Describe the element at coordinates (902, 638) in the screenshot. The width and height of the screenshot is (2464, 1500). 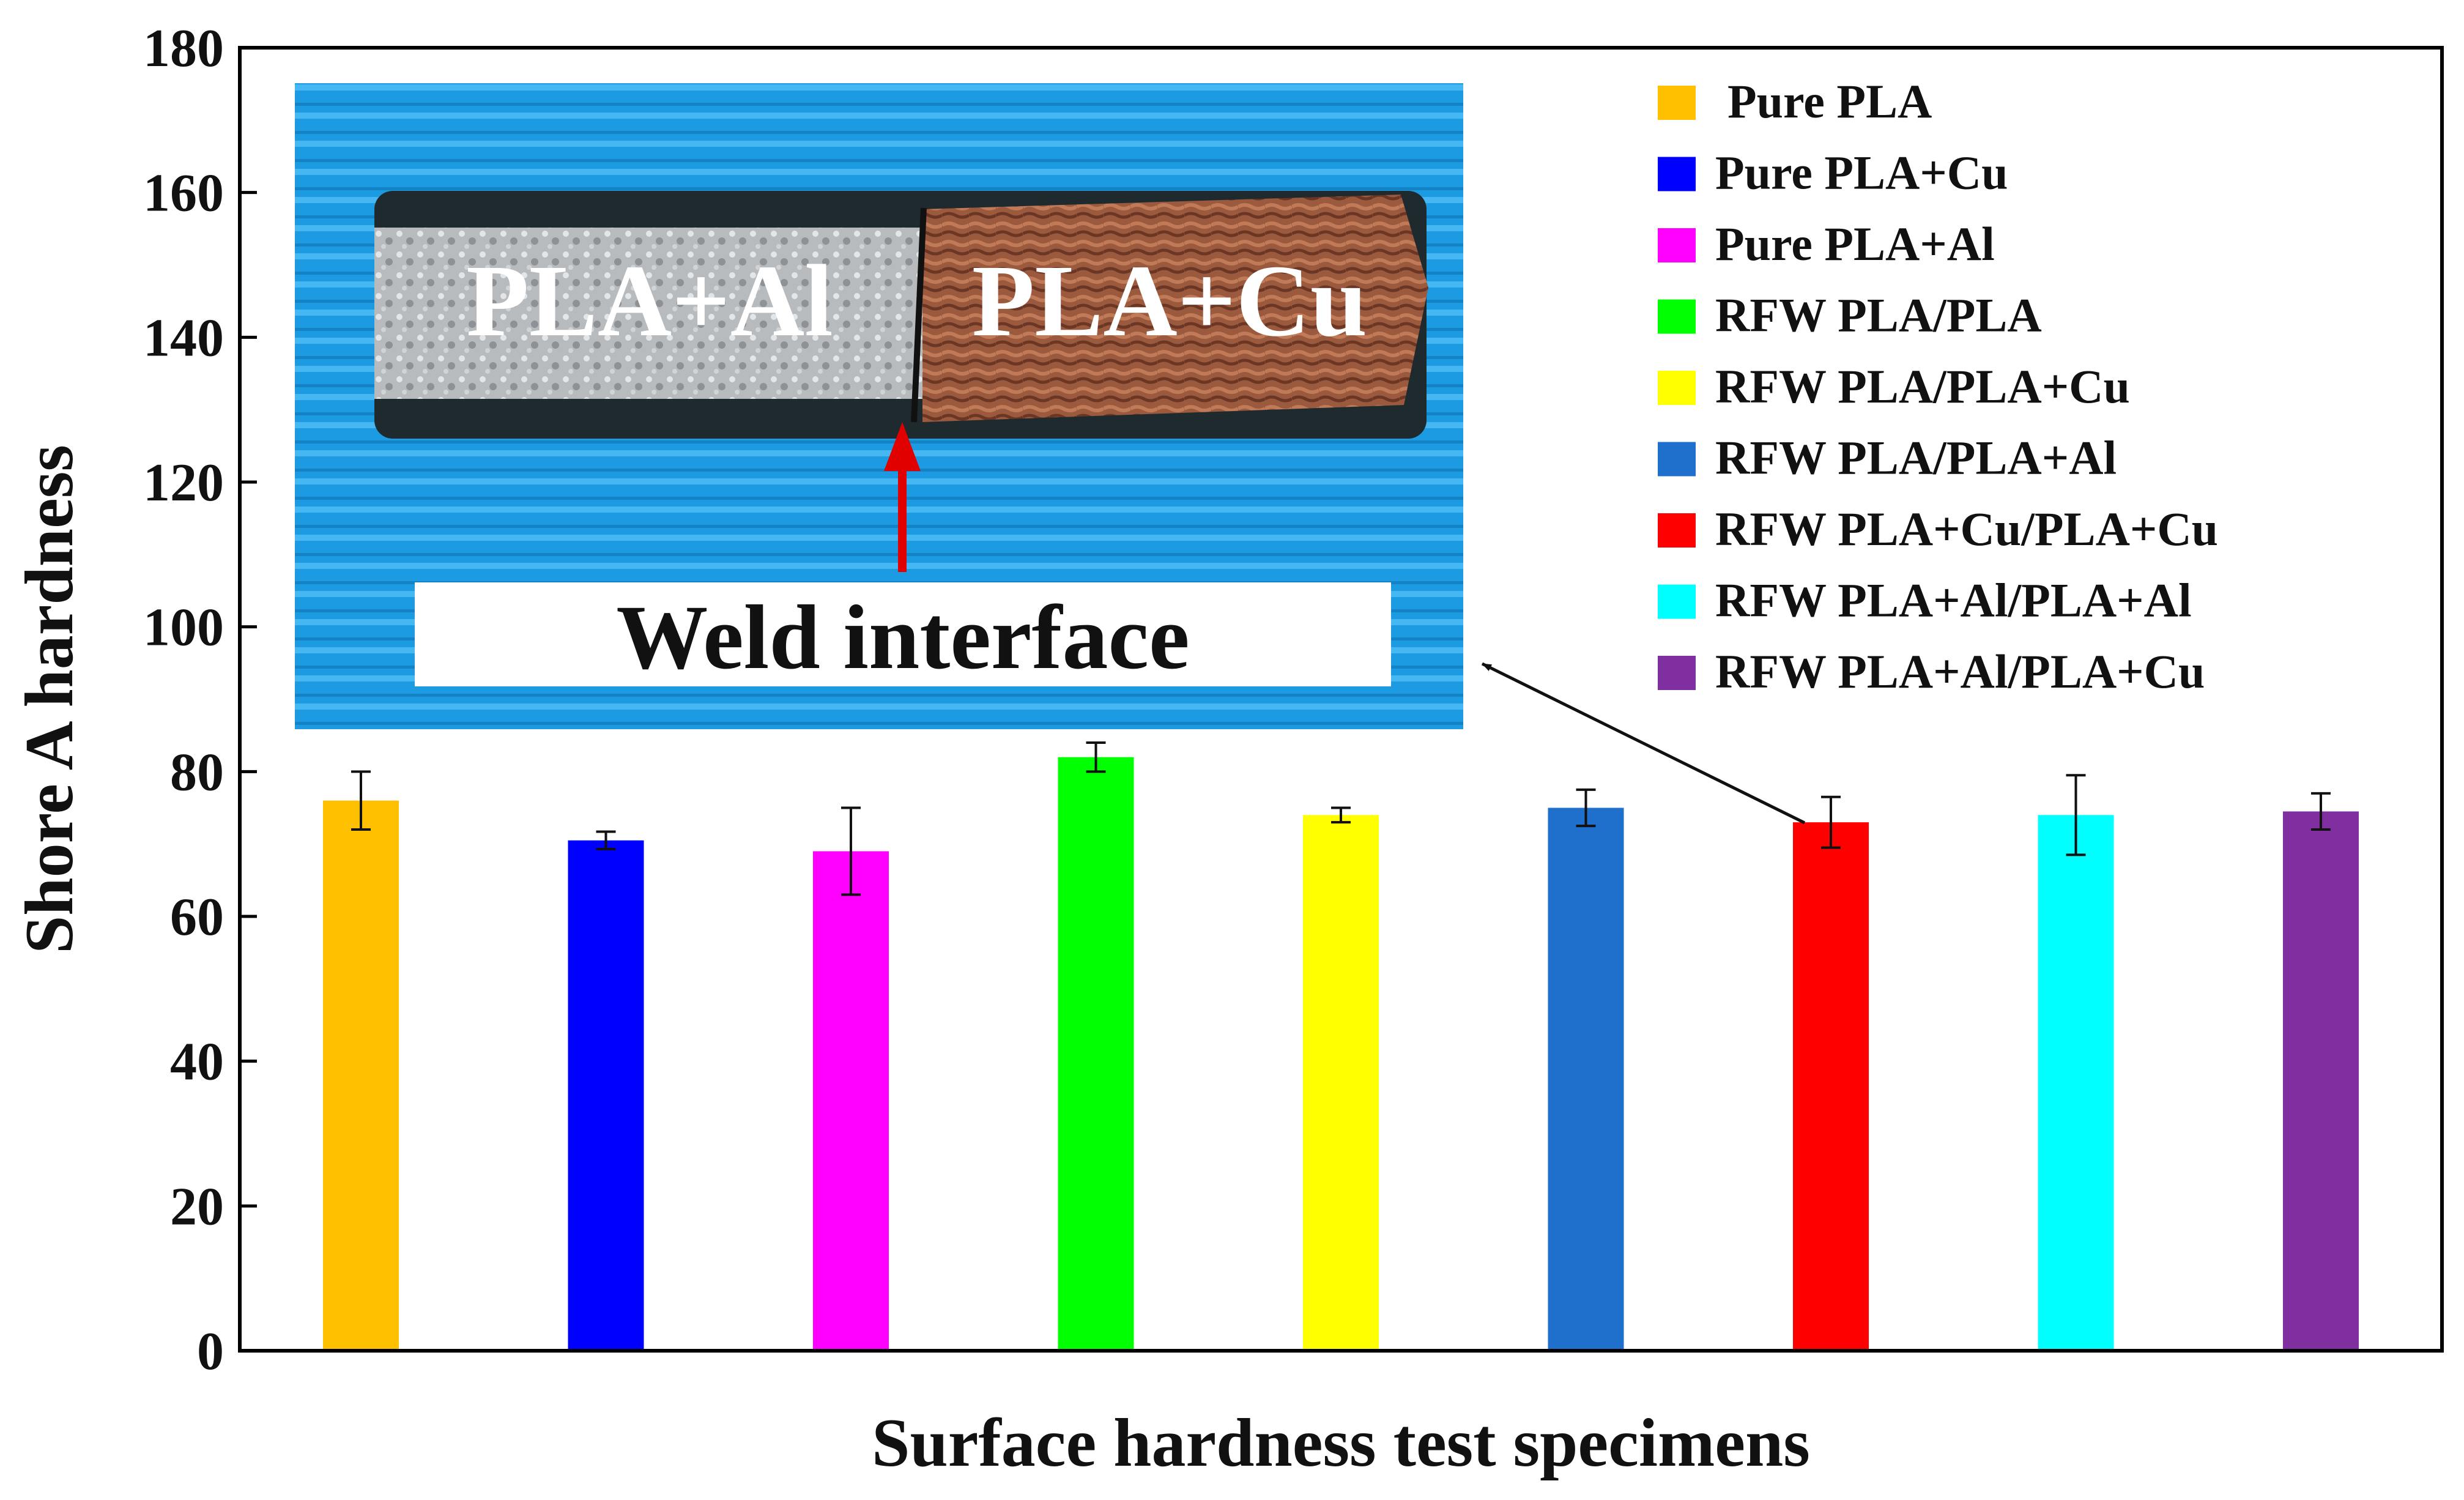
I see `inset-caption: Weld interface` at that location.